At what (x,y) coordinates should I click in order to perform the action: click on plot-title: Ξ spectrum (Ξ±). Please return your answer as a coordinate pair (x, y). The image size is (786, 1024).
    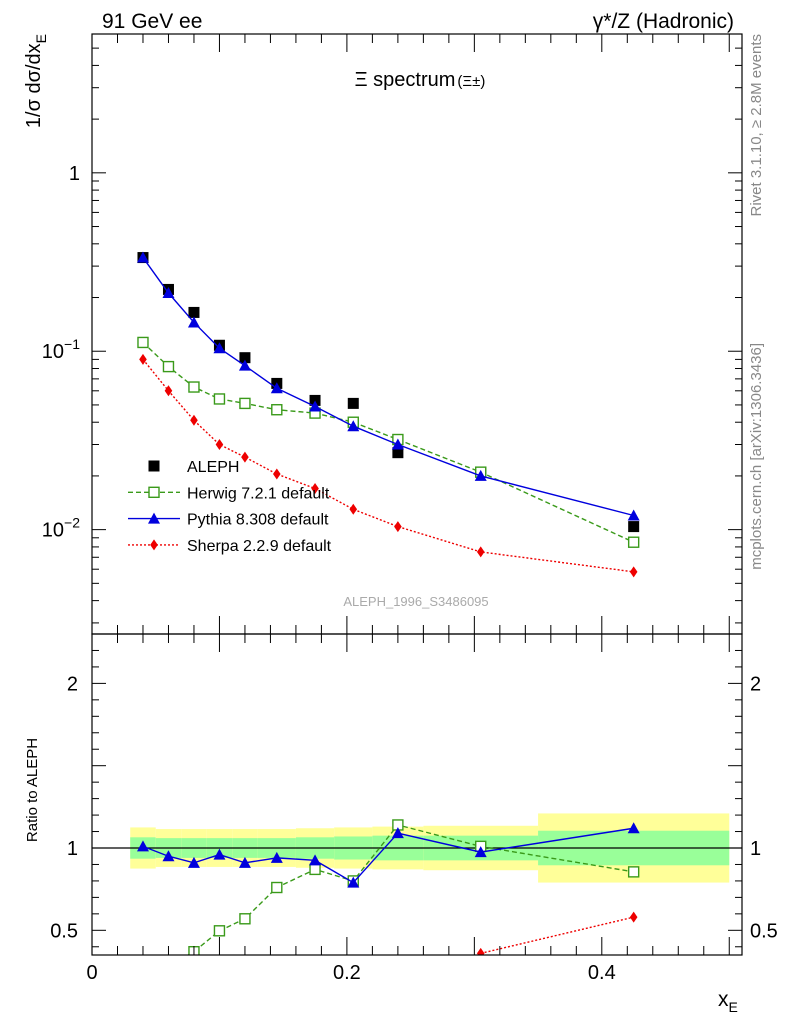
    Looking at the image, I should click on (420, 80).